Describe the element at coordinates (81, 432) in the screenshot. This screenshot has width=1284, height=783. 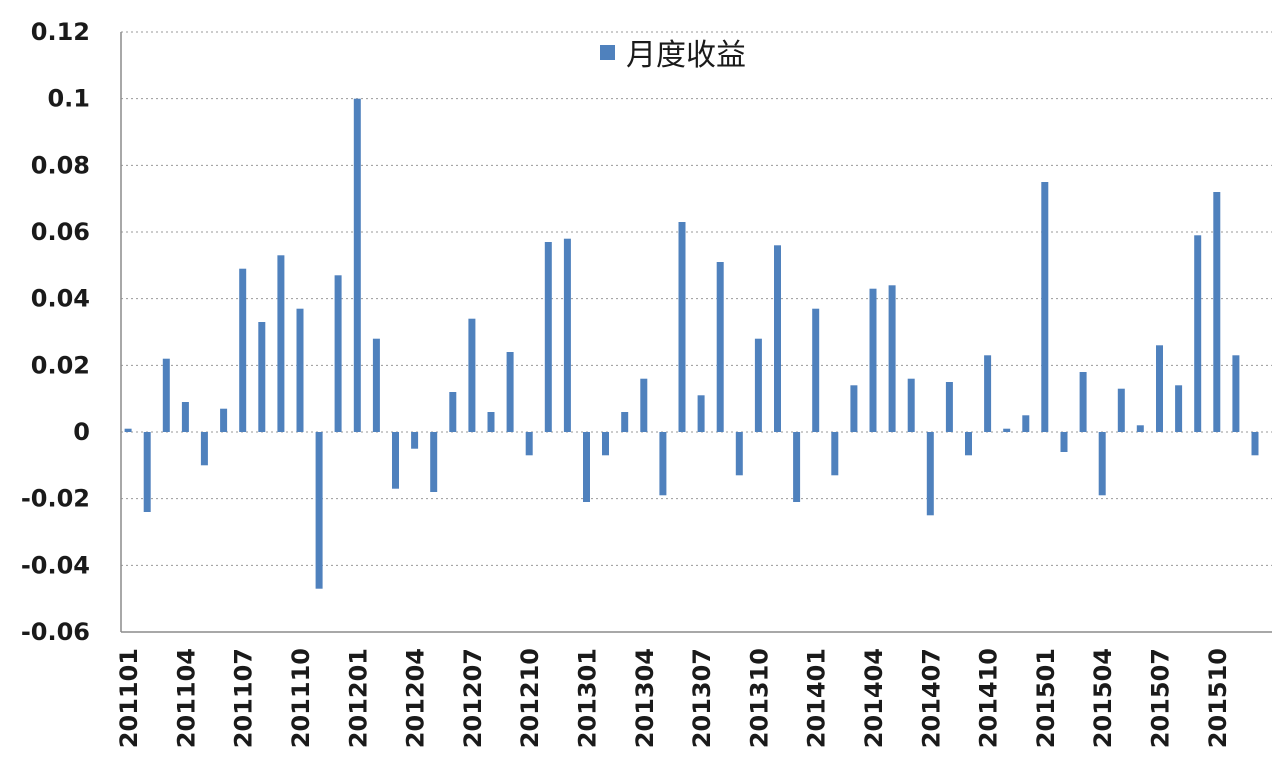
I see `y-tick-label: 0` at that location.